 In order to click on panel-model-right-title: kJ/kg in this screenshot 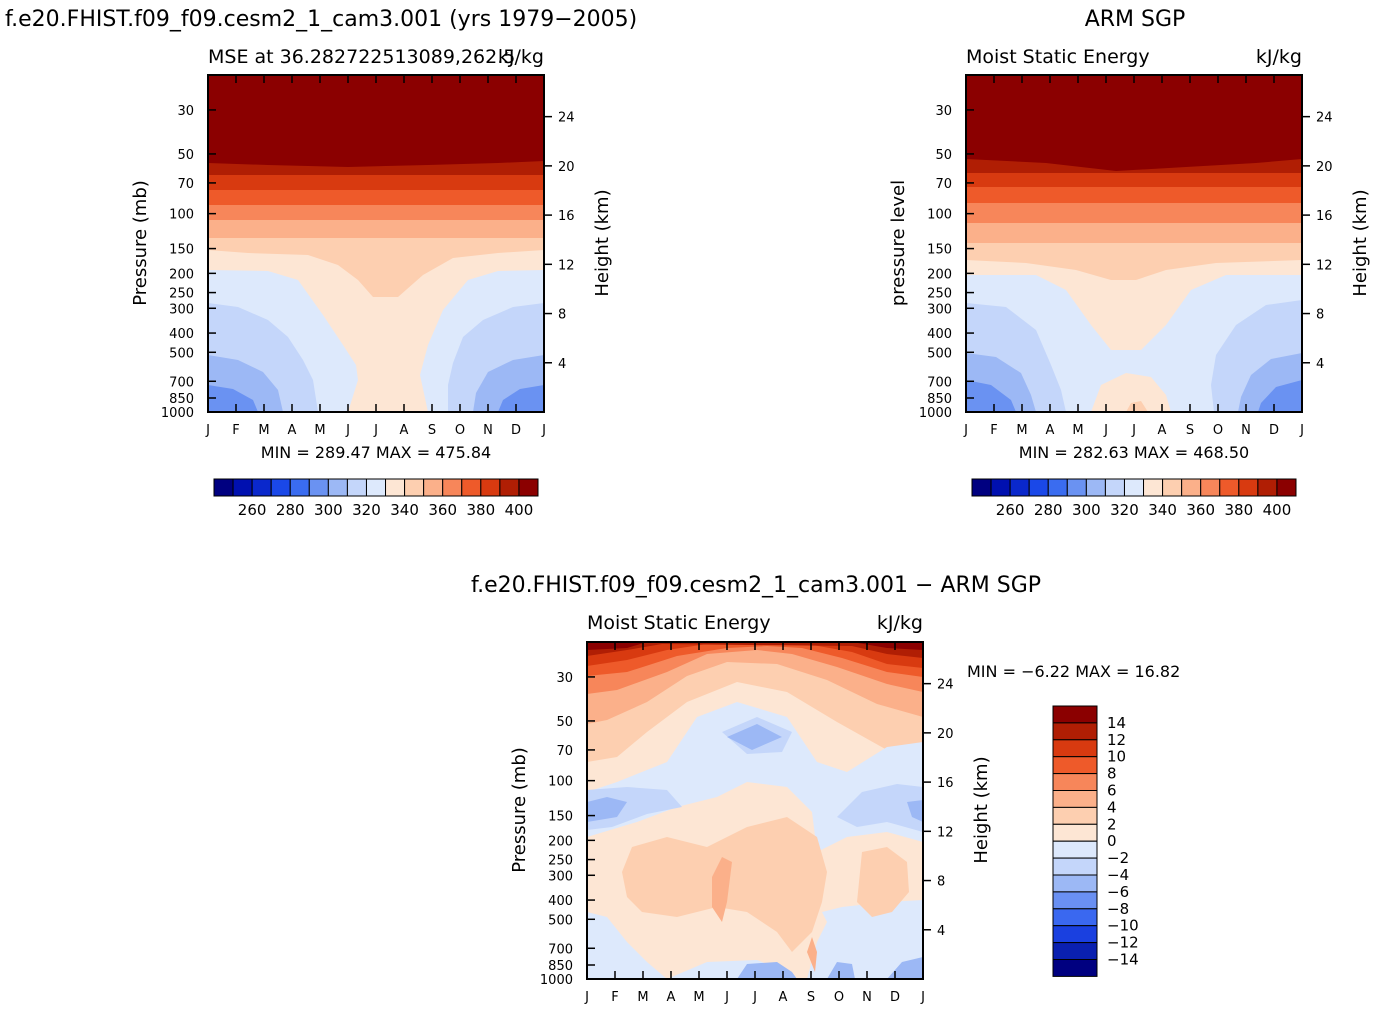, I will do `click(521, 57)`.